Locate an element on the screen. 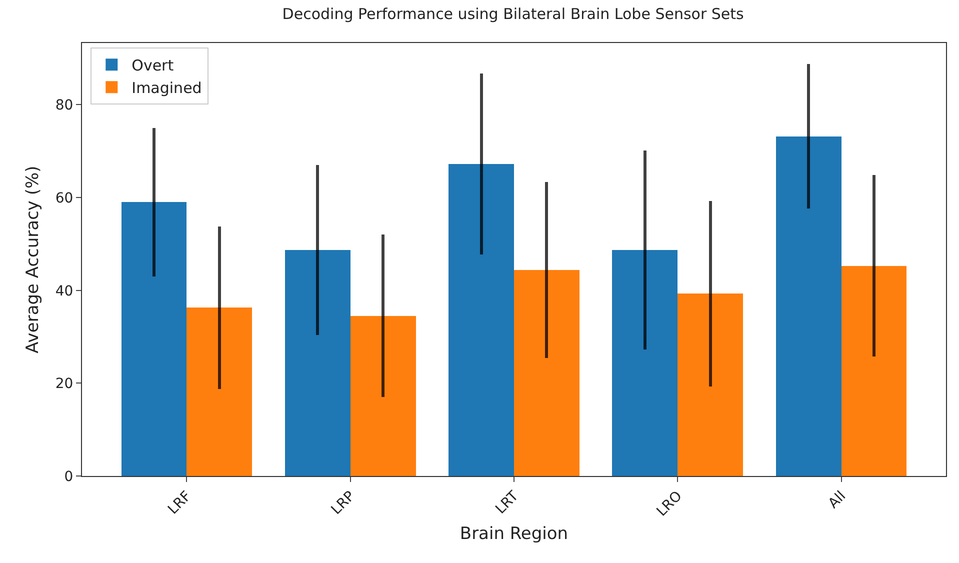 This screenshot has height=563, width=959. y-tick-label: 0 is located at coordinates (69, 476).